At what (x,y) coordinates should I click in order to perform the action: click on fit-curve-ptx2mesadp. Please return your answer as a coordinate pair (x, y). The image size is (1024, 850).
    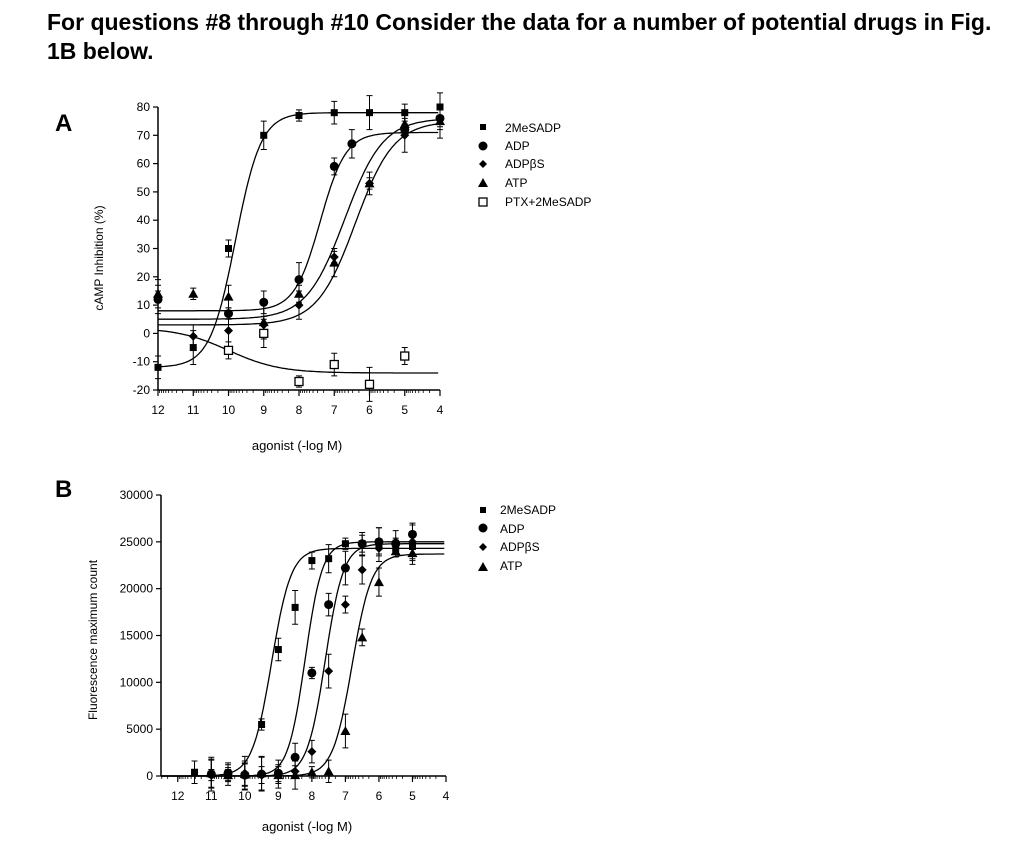
    Looking at the image, I should click on (298, 351).